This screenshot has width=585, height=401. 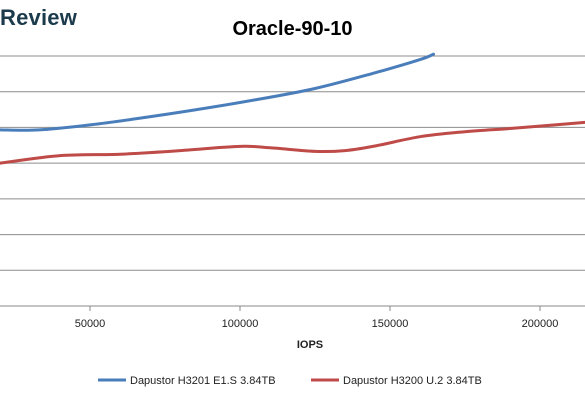 What do you see at coordinates (240, 324) in the screenshot?
I see `x-tick-label: 100000` at bounding box center [240, 324].